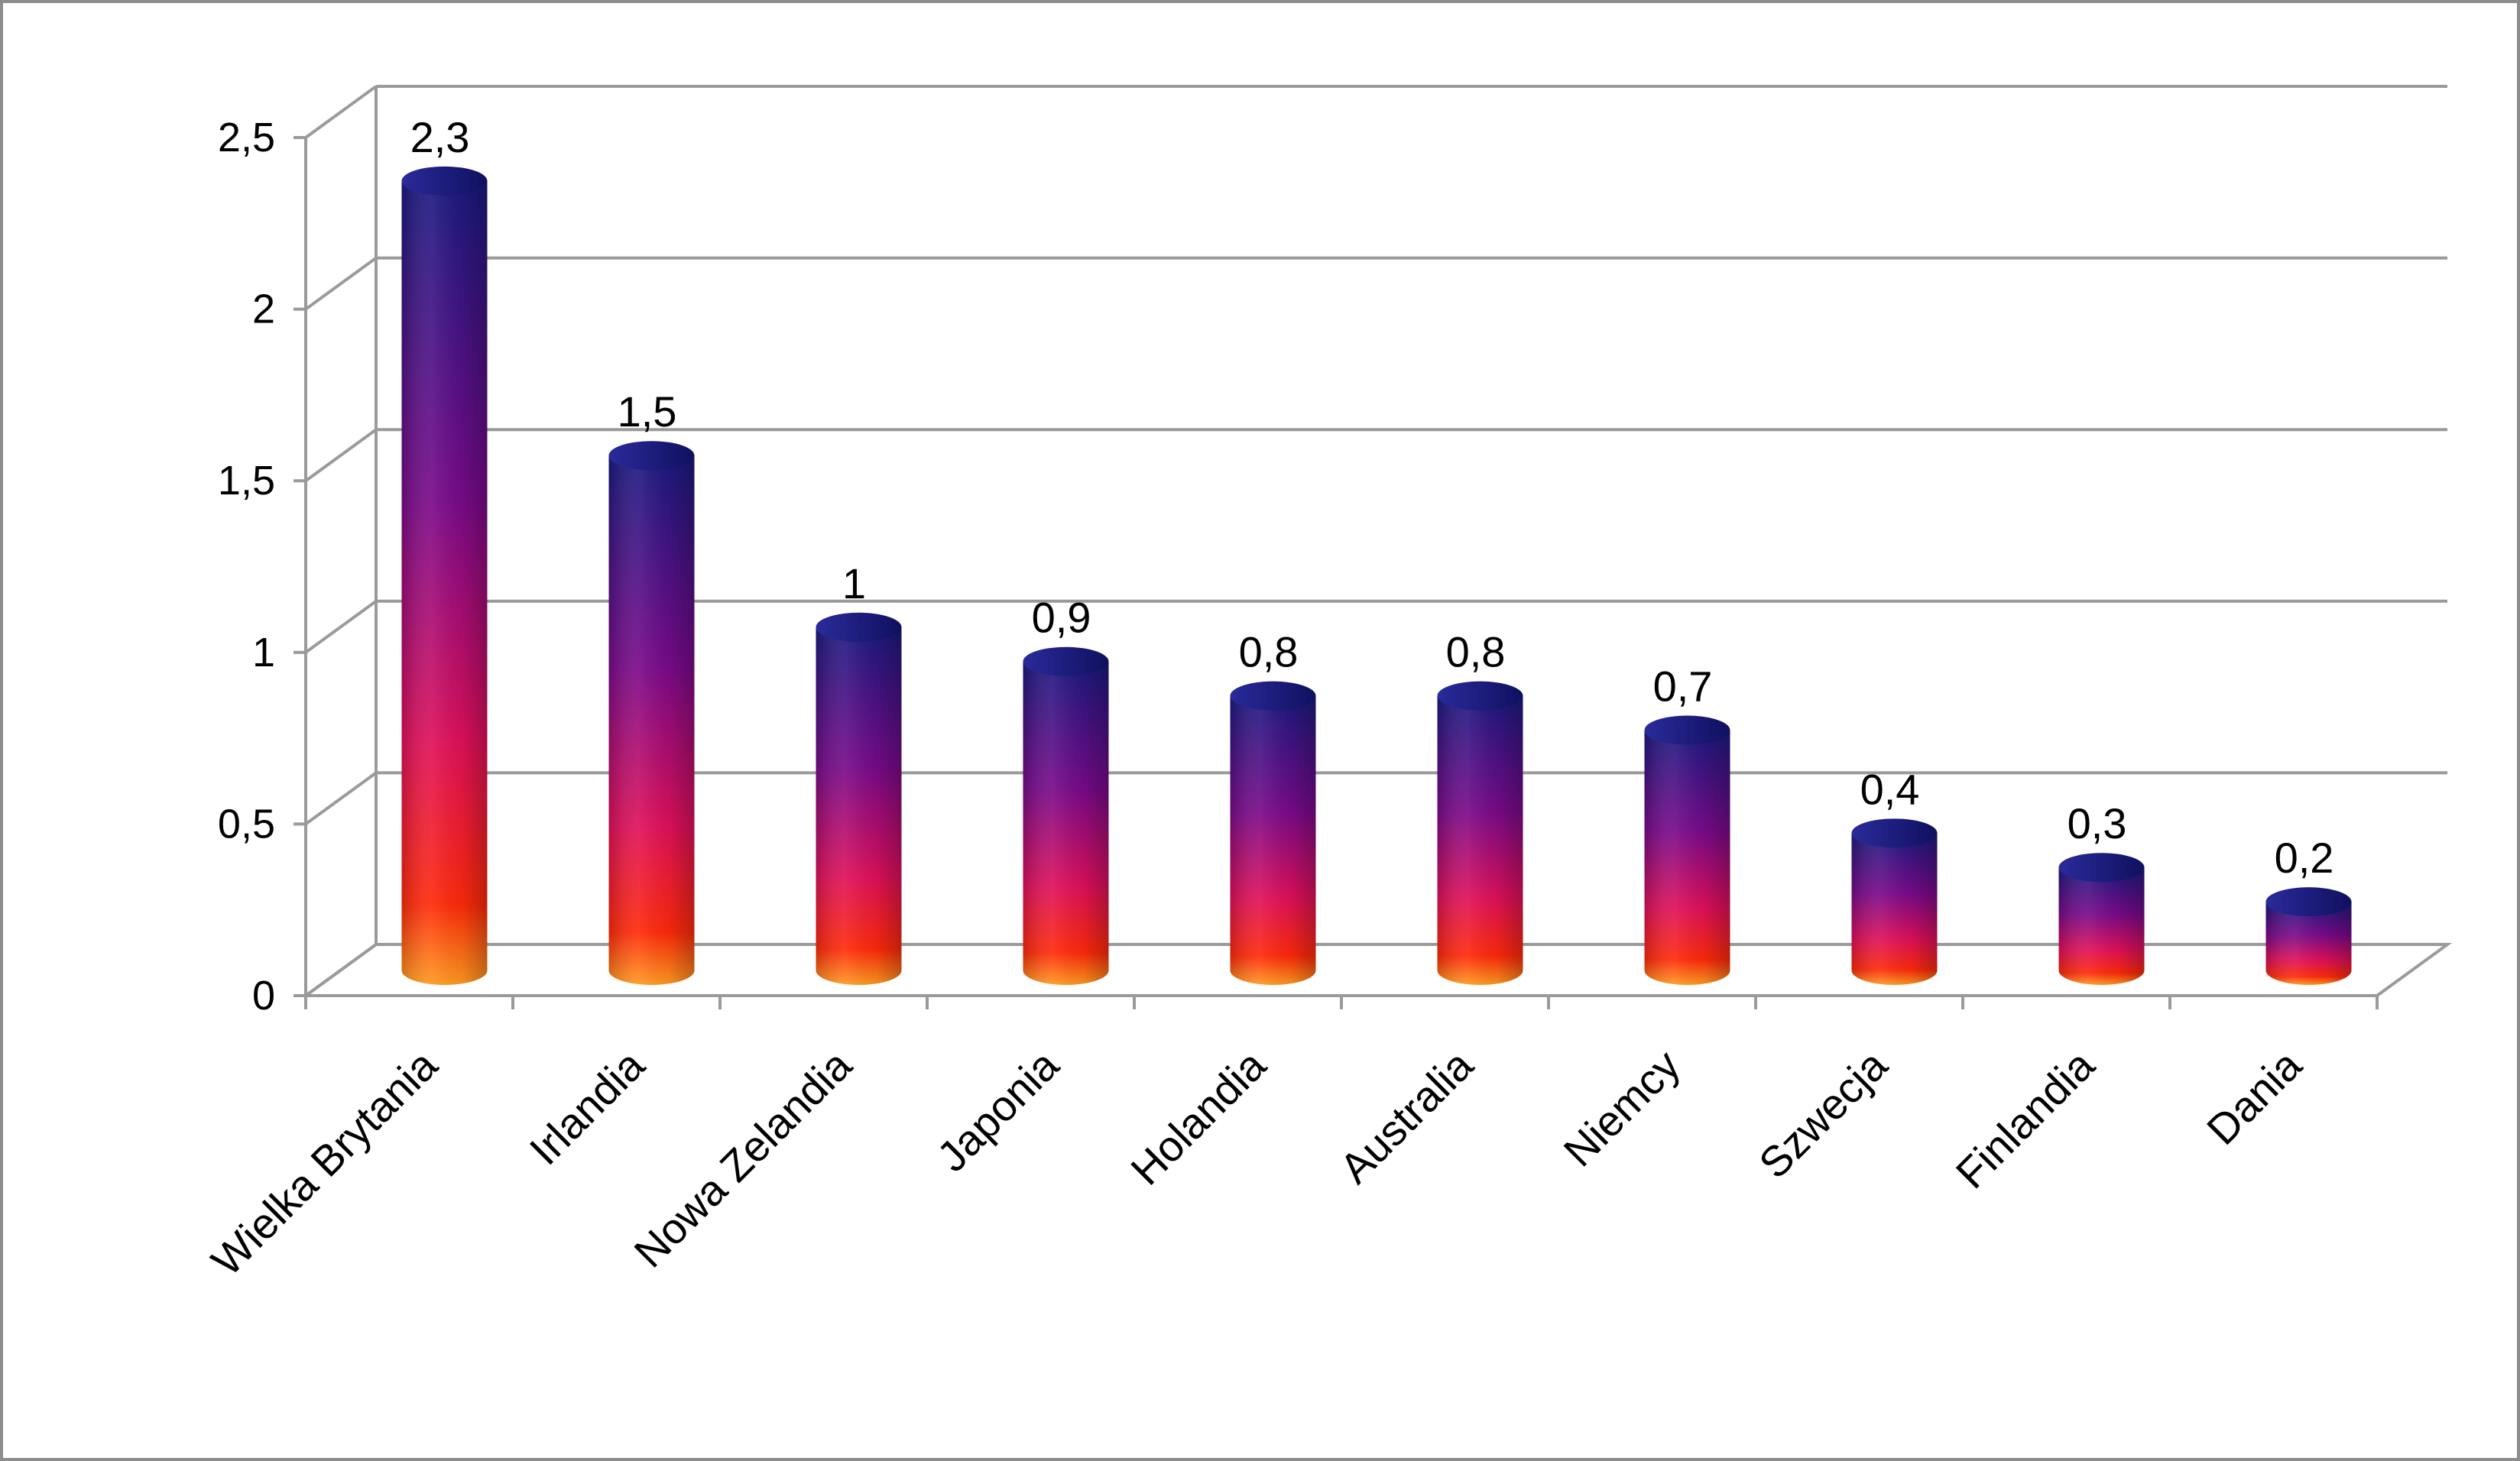 This screenshot has height=1461, width=2520. I want to click on data-label: 1, so click(854, 583).